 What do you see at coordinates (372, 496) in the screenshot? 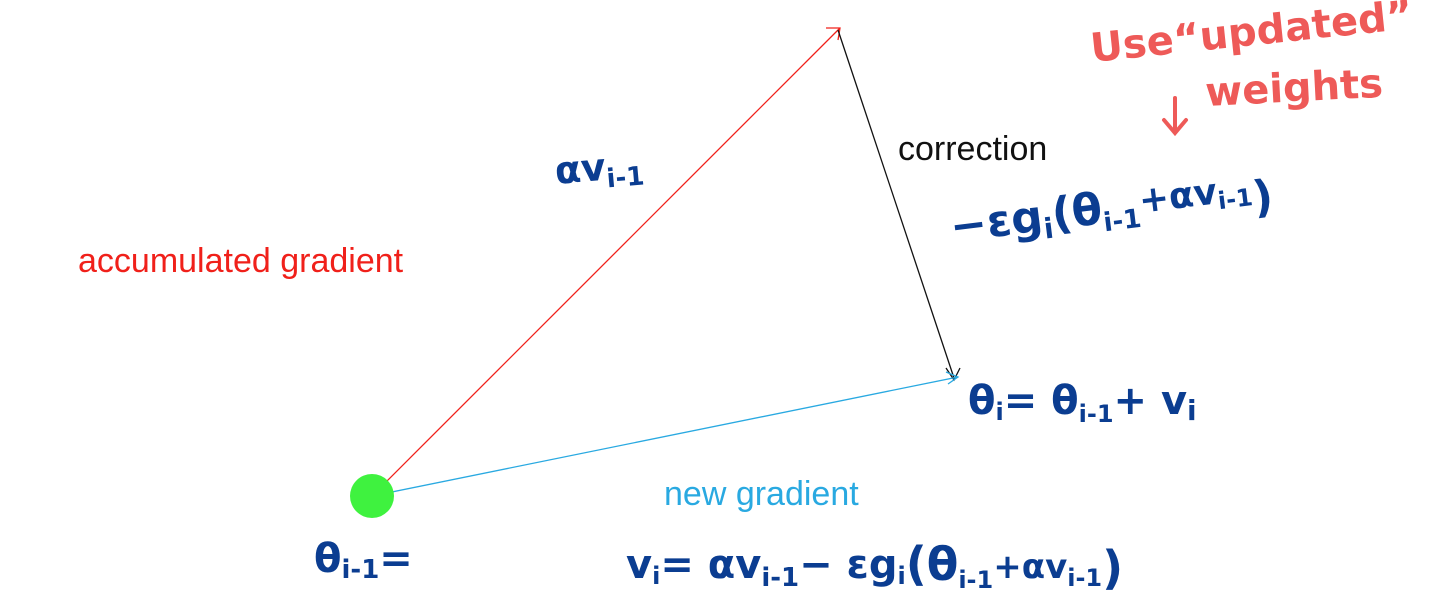
I see `start-point-dot` at bounding box center [372, 496].